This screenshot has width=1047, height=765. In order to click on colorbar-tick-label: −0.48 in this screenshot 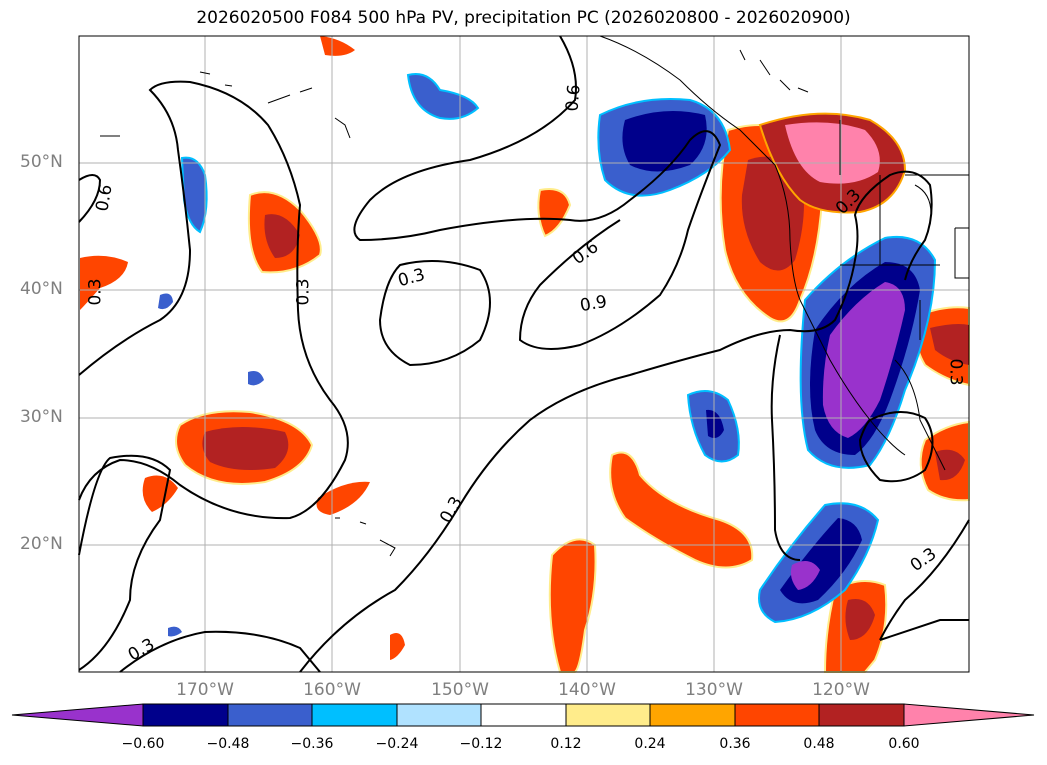, I will do `click(228, 744)`.